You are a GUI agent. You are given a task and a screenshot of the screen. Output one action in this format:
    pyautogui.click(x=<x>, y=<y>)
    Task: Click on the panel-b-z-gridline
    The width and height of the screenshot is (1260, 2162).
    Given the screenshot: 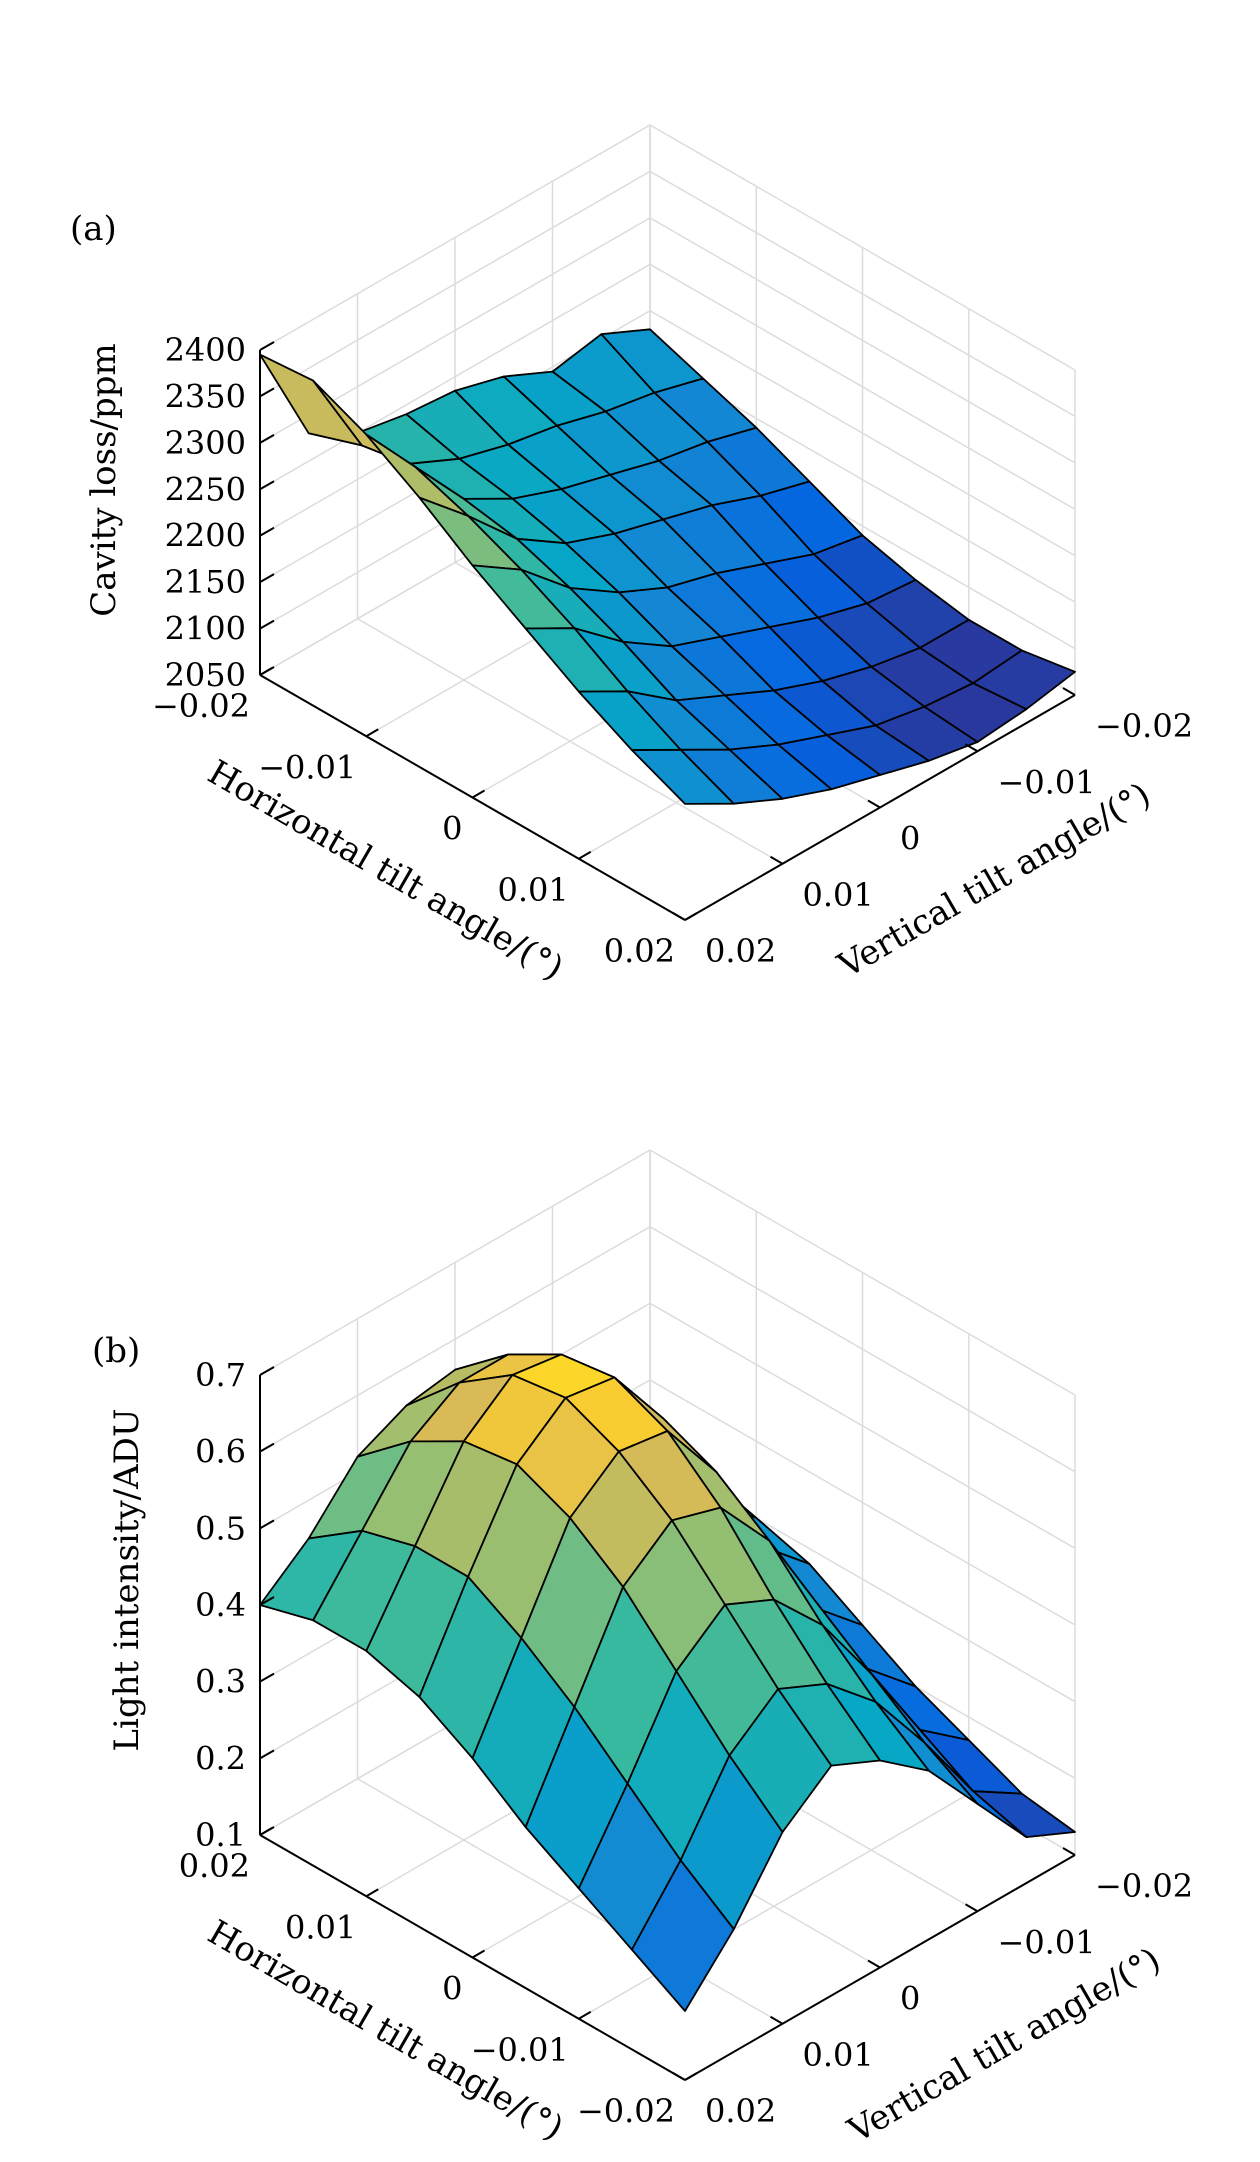 What is the action you would take?
    pyautogui.click(x=667, y=1272)
    